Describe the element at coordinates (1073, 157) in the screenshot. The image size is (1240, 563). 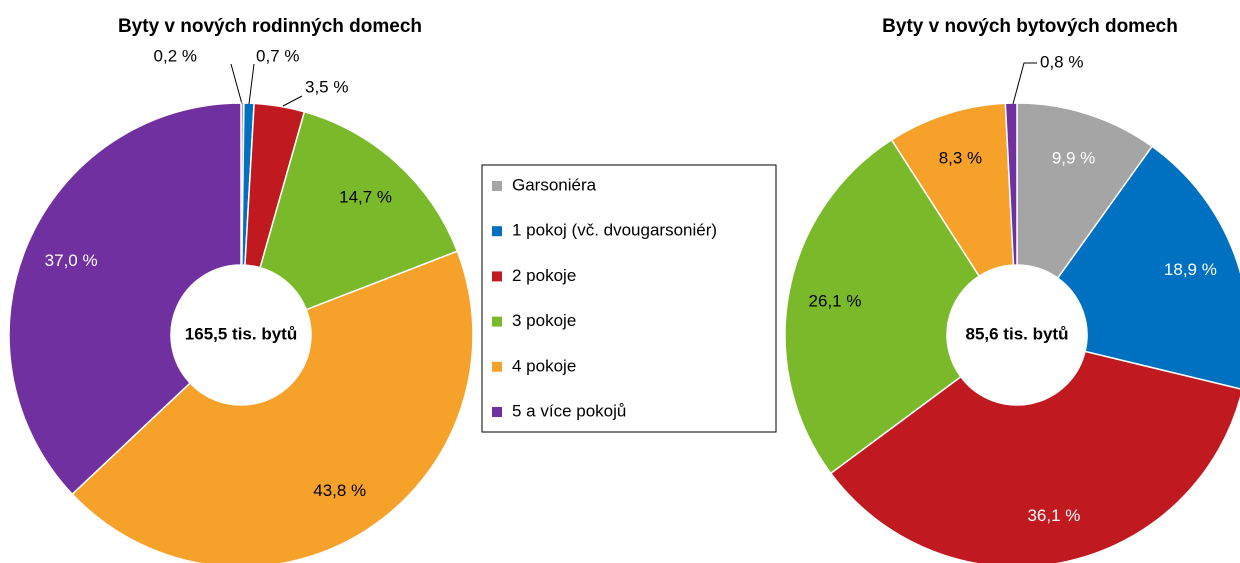
I see `data-label: 9,9 %` at that location.